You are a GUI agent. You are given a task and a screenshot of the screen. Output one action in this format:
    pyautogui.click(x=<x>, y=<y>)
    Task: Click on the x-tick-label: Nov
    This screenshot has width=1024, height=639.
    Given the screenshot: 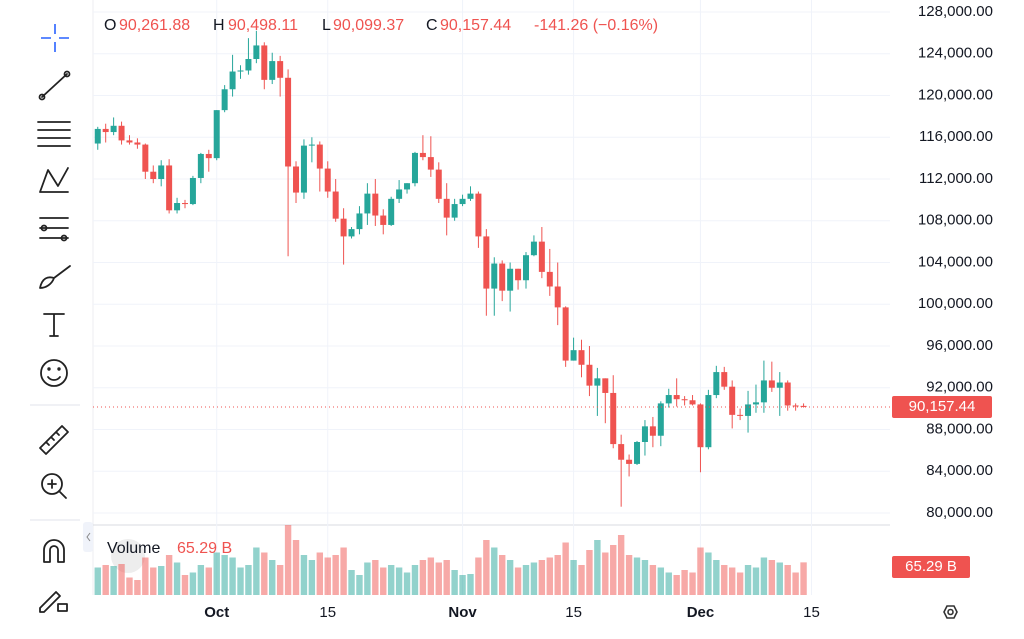 What is the action you would take?
    pyautogui.click(x=462, y=612)
    